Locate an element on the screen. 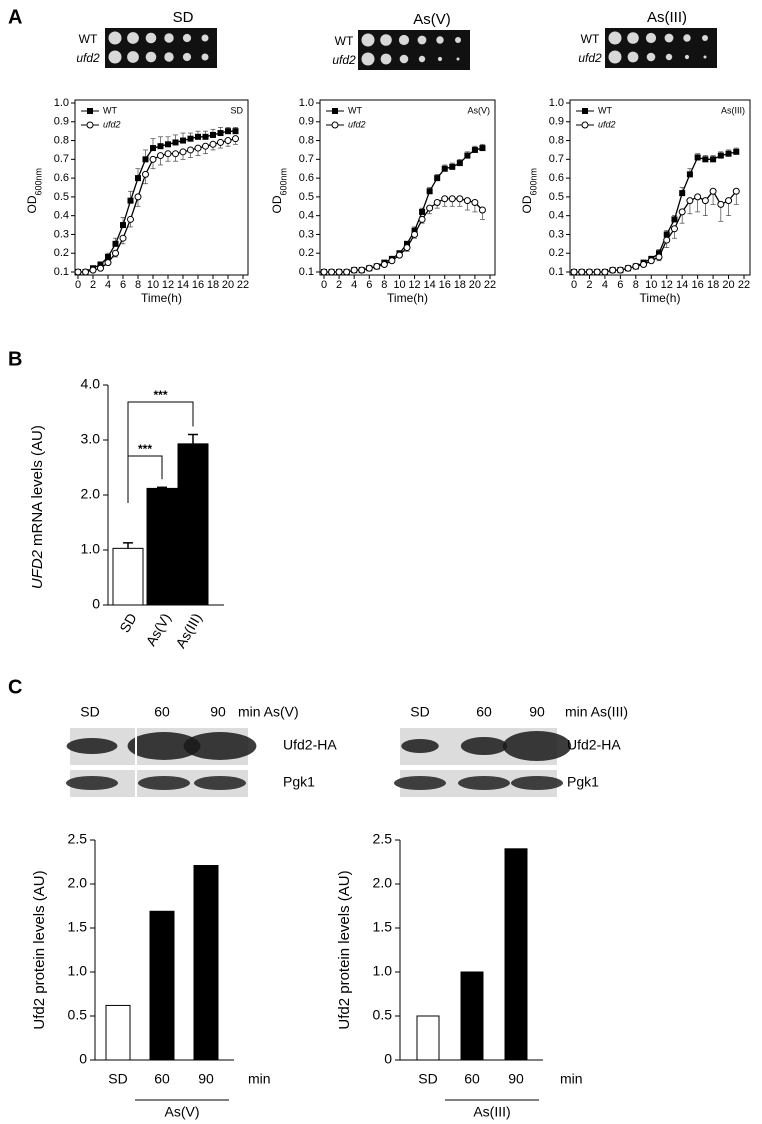 The width and height of the screenshot is (762, 1124). y-axis-label-gene: UFD2 is located at coordinates (37, 569).